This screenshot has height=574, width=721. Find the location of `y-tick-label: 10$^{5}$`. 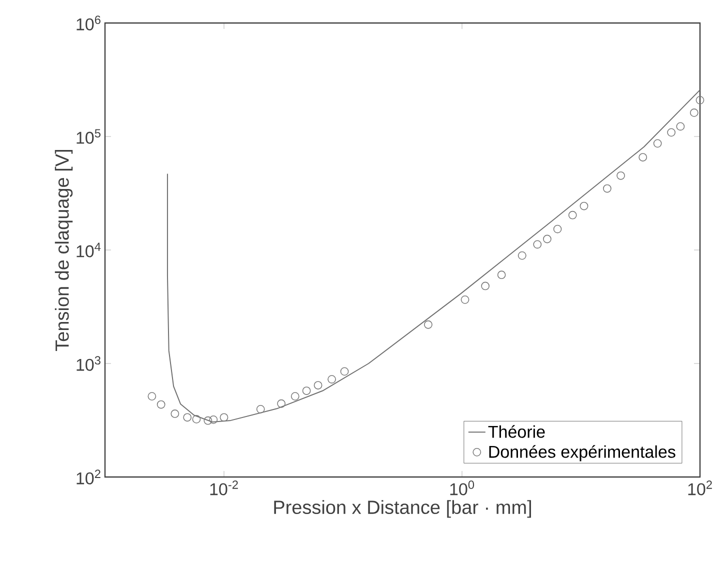

y-tick-label: 10$^{5}$ is located at coordinates (88, 136).